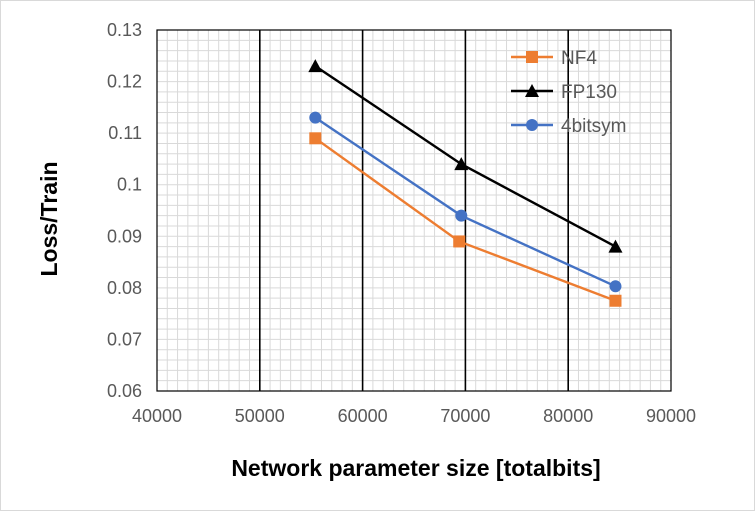 The width and height of the screenshot is (755, 511). I want to click on y-tick-label: 0.07, so click(124, 339).